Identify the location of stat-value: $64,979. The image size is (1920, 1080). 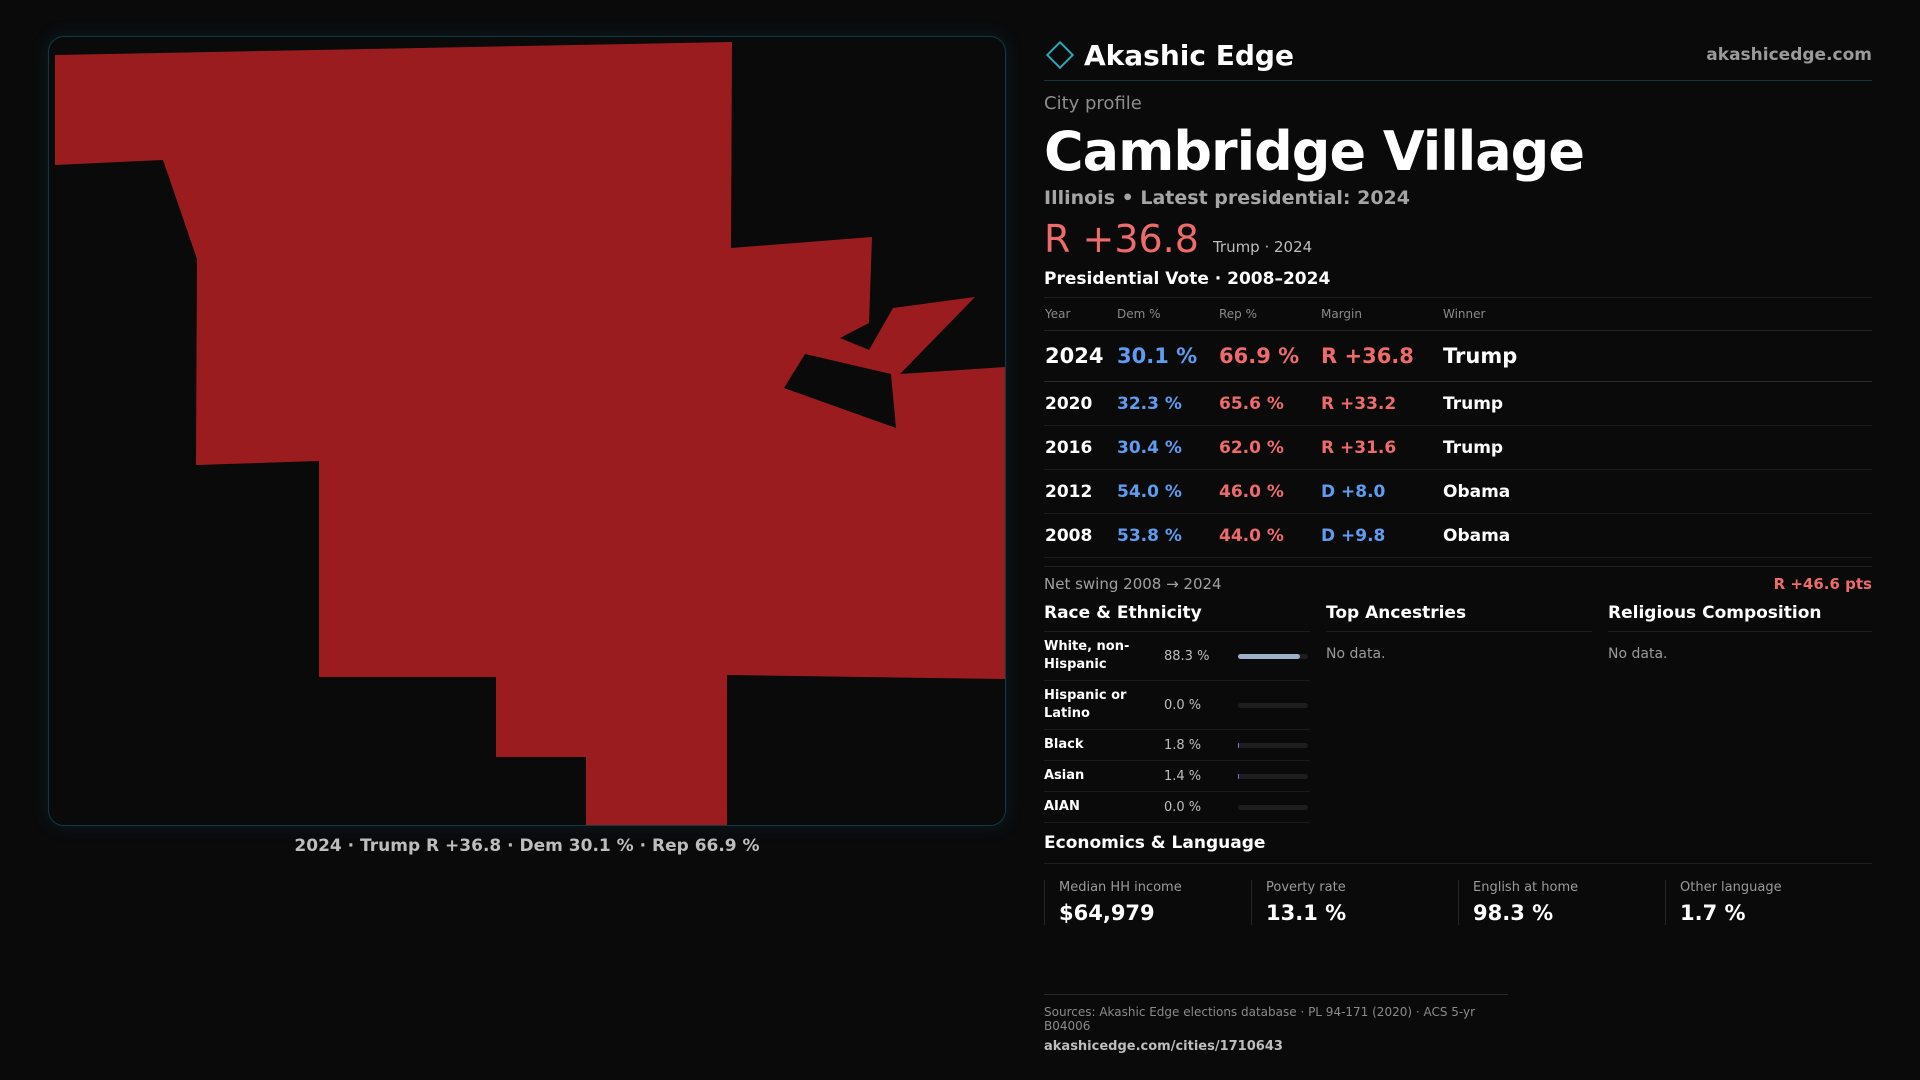
(1107, 913).